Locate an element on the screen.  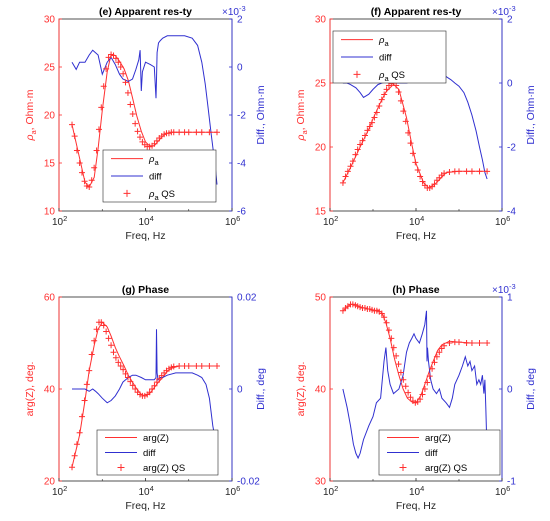
legend: arg(Z) diff arg(Z) QS is located at coordinates (439, 452).